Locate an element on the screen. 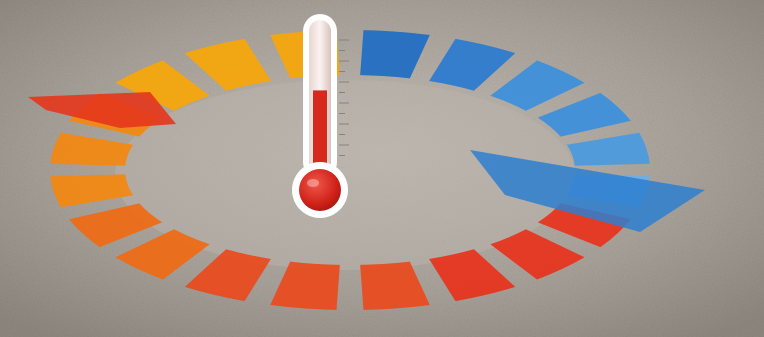  thermometer-bulb is located at coordinates (320, 190).